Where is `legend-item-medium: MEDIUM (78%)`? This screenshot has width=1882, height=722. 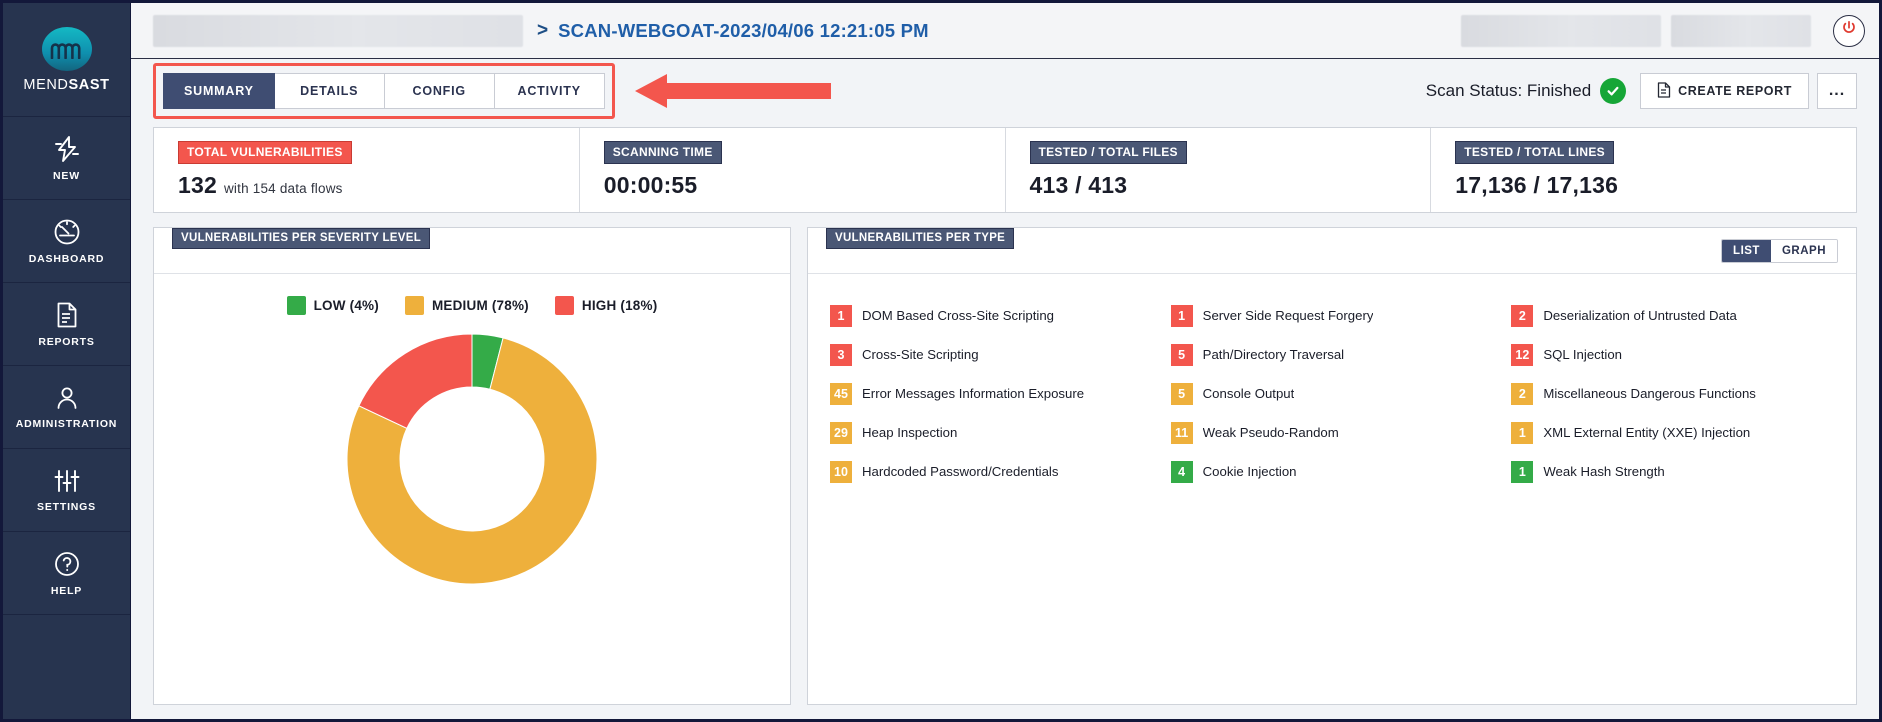 legend-item-medium: MEDIUM (78%) is located at coordinates (466, 305).